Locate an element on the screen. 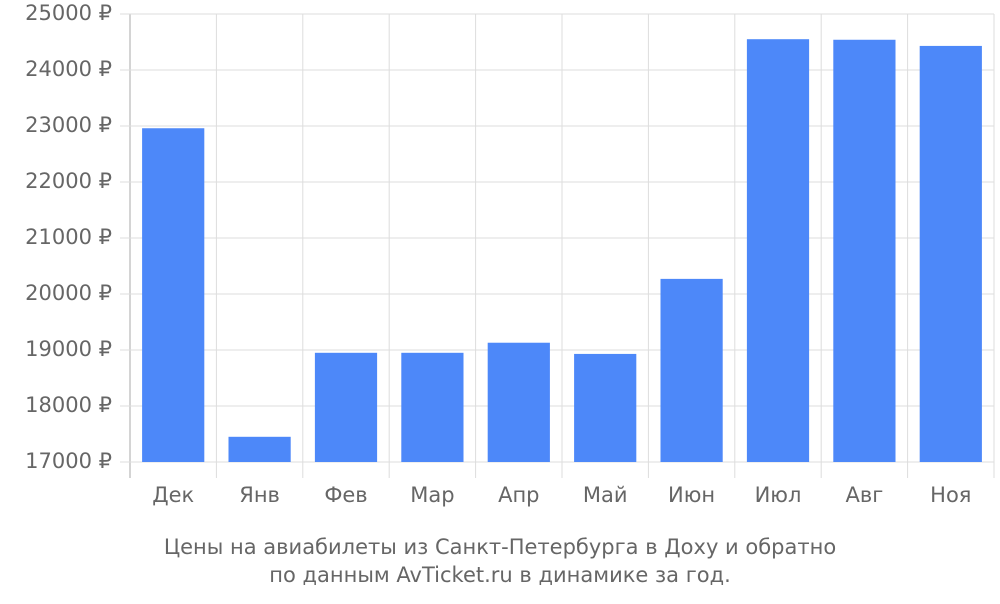 The image size is (1000, 604). x-tick-label: Фев is located at coordinates (345, 495).